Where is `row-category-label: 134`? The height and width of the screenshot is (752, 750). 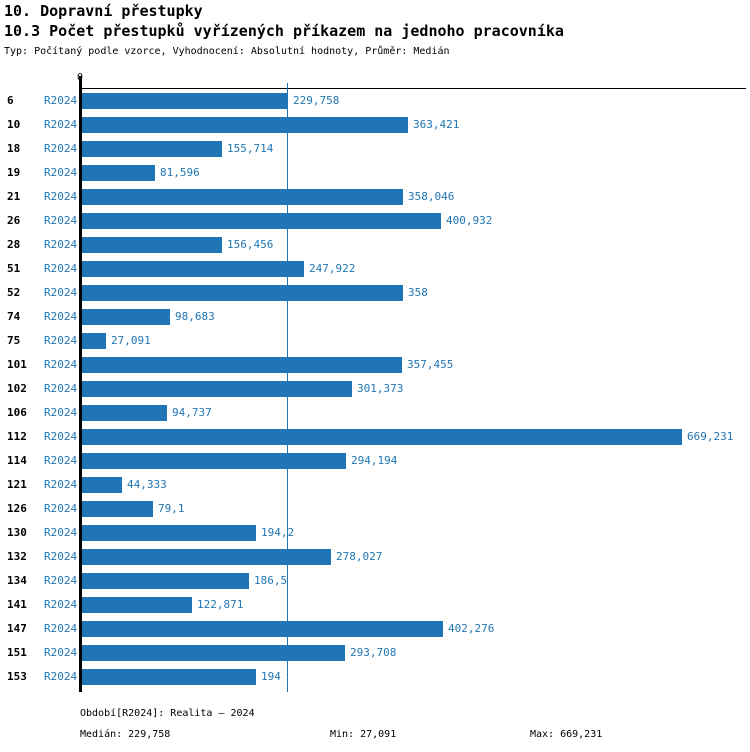
row-category-label: 134 is located at coordinates (17, 580).